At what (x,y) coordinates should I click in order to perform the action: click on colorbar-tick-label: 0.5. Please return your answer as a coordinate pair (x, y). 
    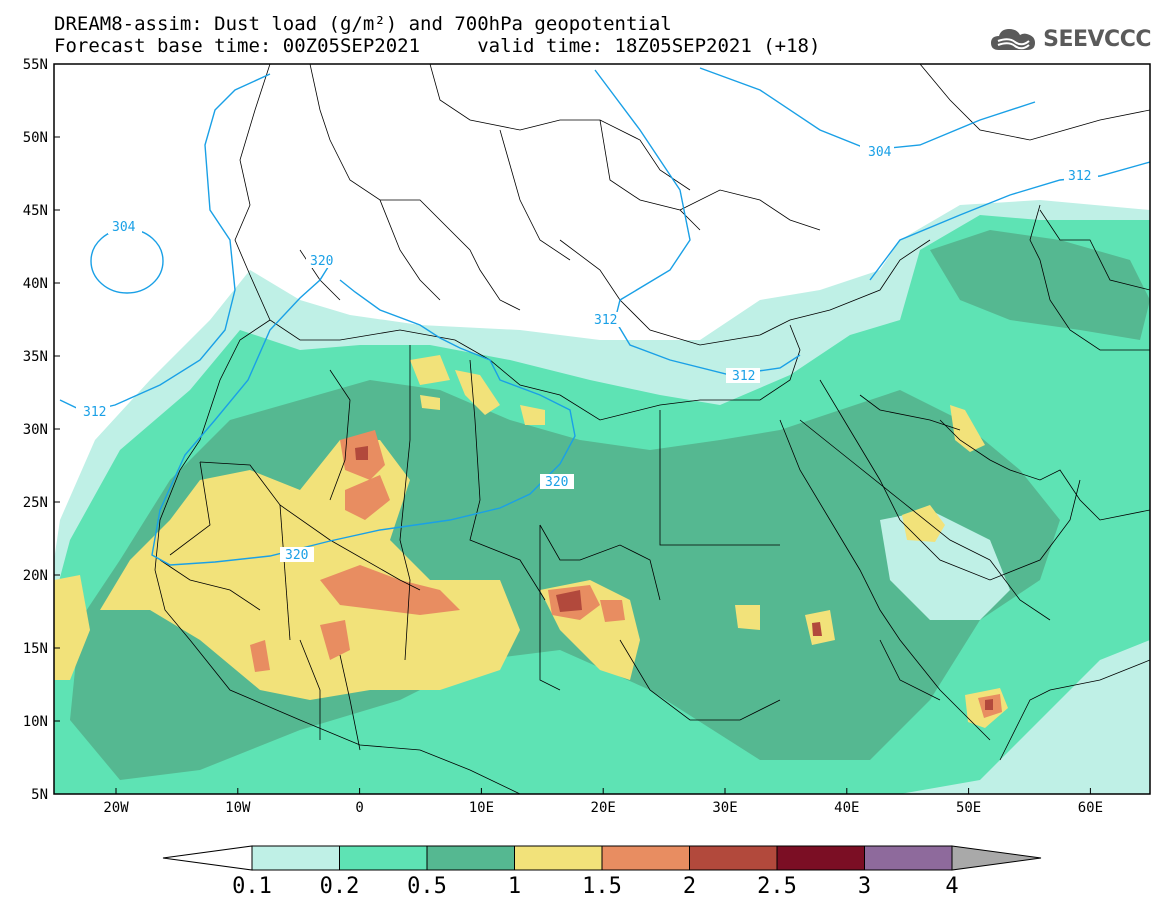
    Looking at the image, I should click on (427, 886).